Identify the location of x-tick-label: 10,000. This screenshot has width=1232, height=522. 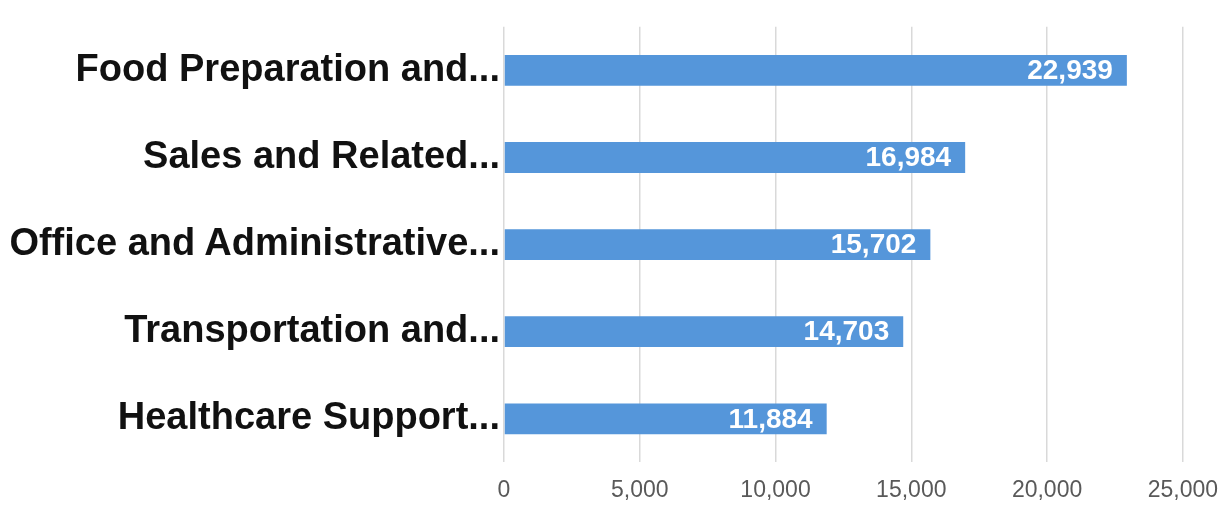
(775, 488).